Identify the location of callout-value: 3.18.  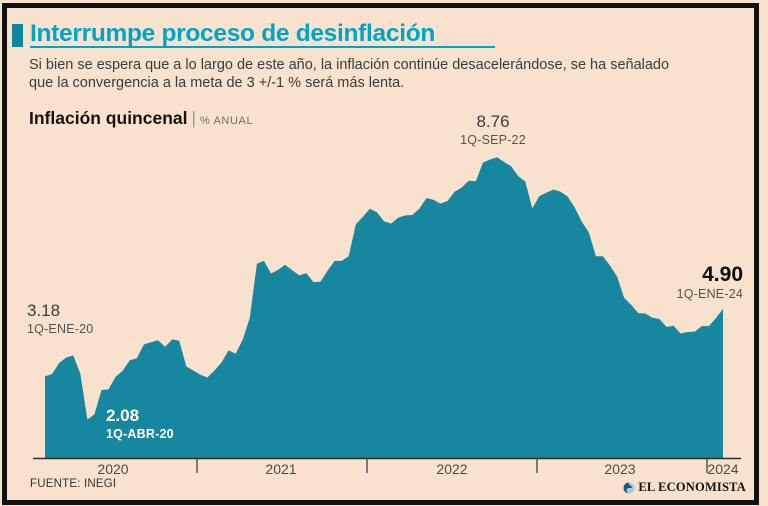
(44, 310).